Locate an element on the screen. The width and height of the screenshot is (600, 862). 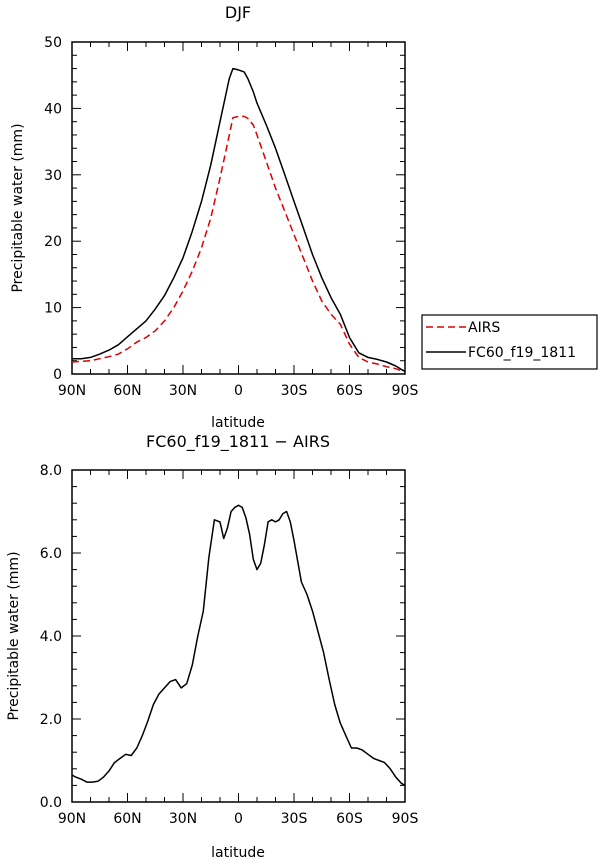
panel1-ylabel: Precipitable water (mm) is located at coordinates (18, 207).